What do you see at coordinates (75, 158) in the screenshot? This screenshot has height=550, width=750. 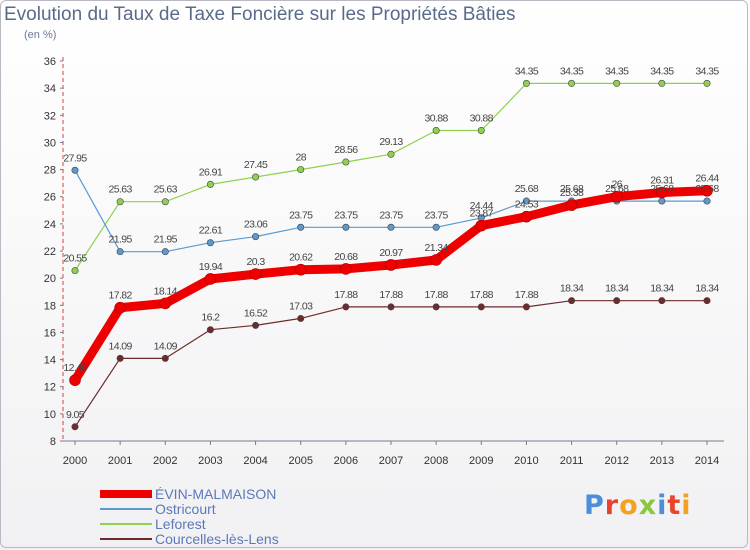 I see `data-label: 27.95` at bounding box center [75, 158].